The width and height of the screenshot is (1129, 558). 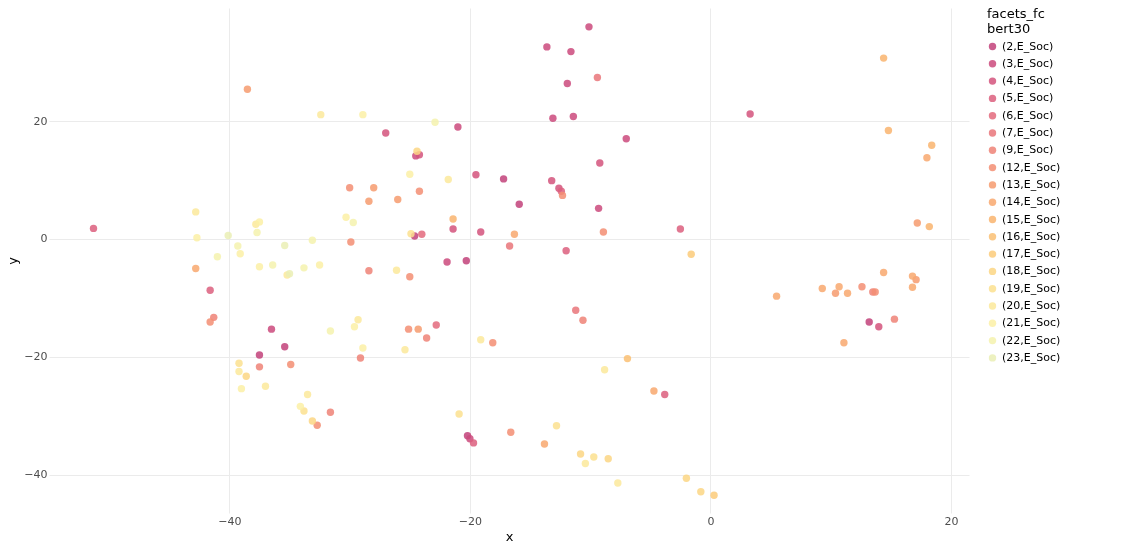 I want to click on legend-label: (16,E_Soc), so click(x=1031, y=236).